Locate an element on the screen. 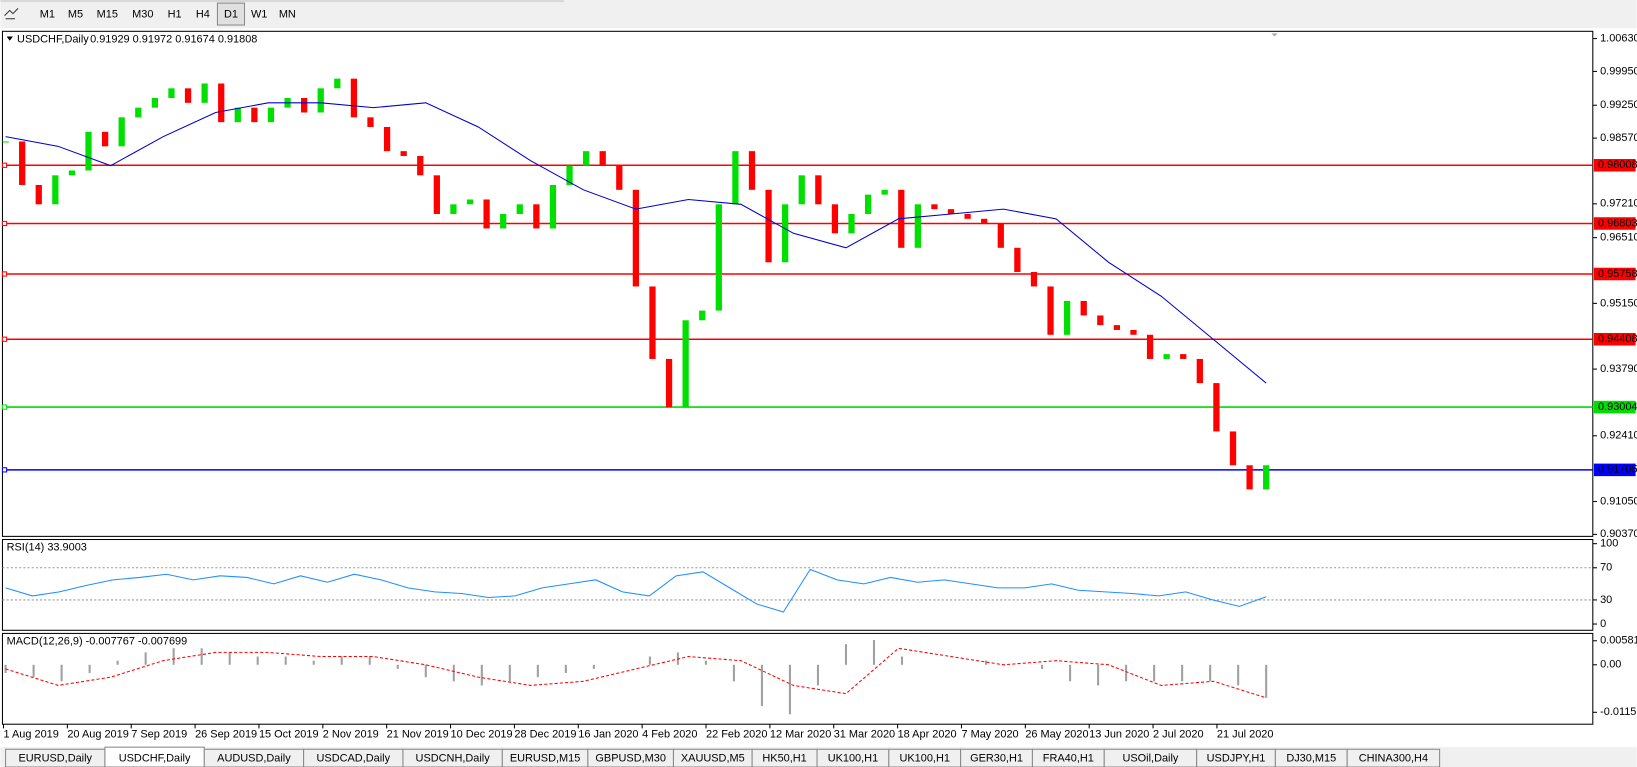 Image resolution: width=1637 pixels, height=767 pixels. y-tick-label: 100 is located at coordinates (1609, 544).